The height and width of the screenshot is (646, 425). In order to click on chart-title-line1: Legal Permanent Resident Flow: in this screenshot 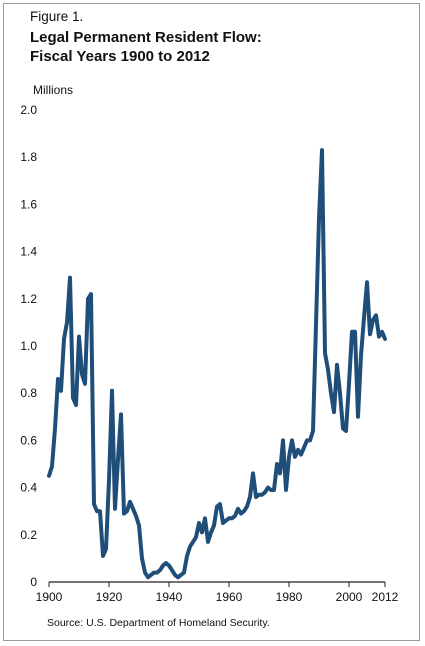, I will do `click(146, 37)`.